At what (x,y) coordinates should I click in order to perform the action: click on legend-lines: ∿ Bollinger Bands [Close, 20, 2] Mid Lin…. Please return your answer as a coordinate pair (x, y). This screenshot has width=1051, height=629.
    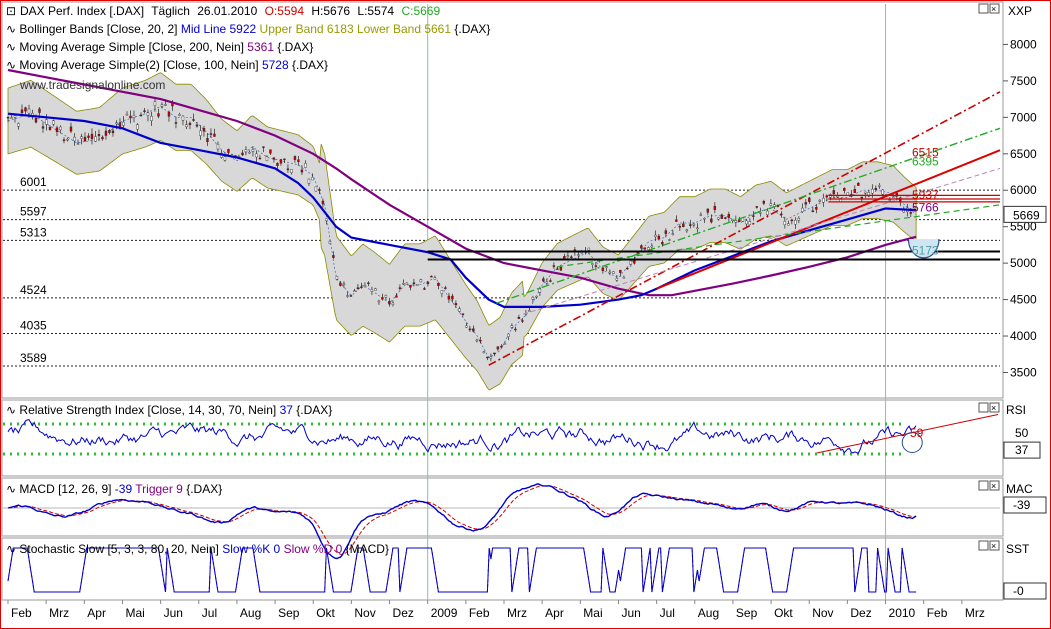
    Looking at the image, I should click on (248, 47).